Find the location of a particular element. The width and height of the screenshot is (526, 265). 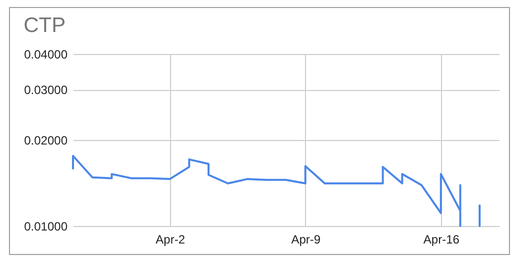

x-tick-label: Apr-16 is located at coordinates (441, 239).